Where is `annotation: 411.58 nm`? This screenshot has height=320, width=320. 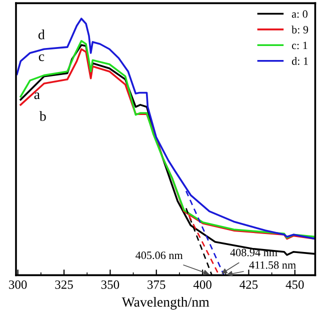 annotation: 411.58 nm is located at coordinates (272, 265).